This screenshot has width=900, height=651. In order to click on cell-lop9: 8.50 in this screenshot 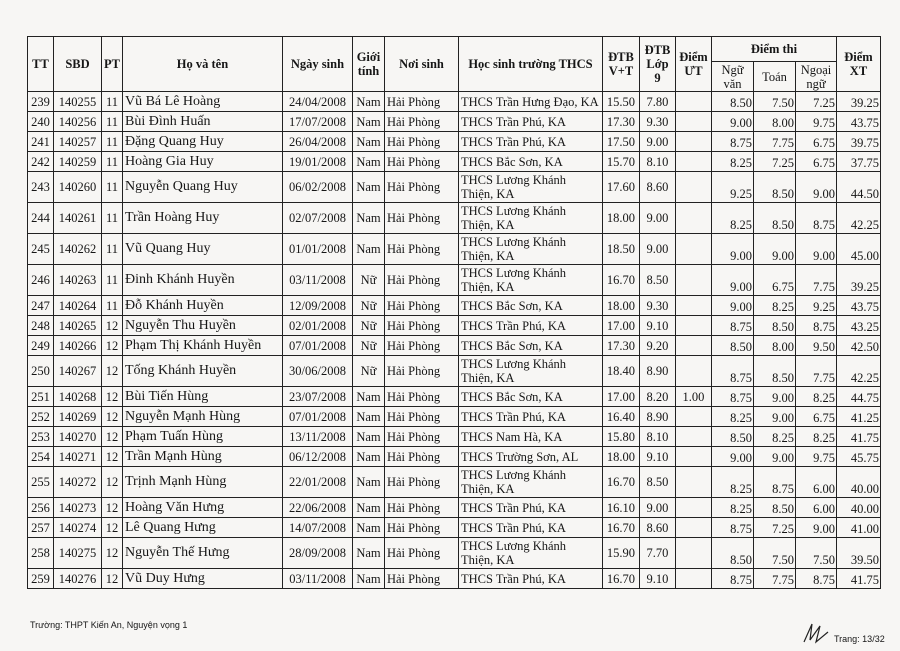, I will do `click(657, 482)`.